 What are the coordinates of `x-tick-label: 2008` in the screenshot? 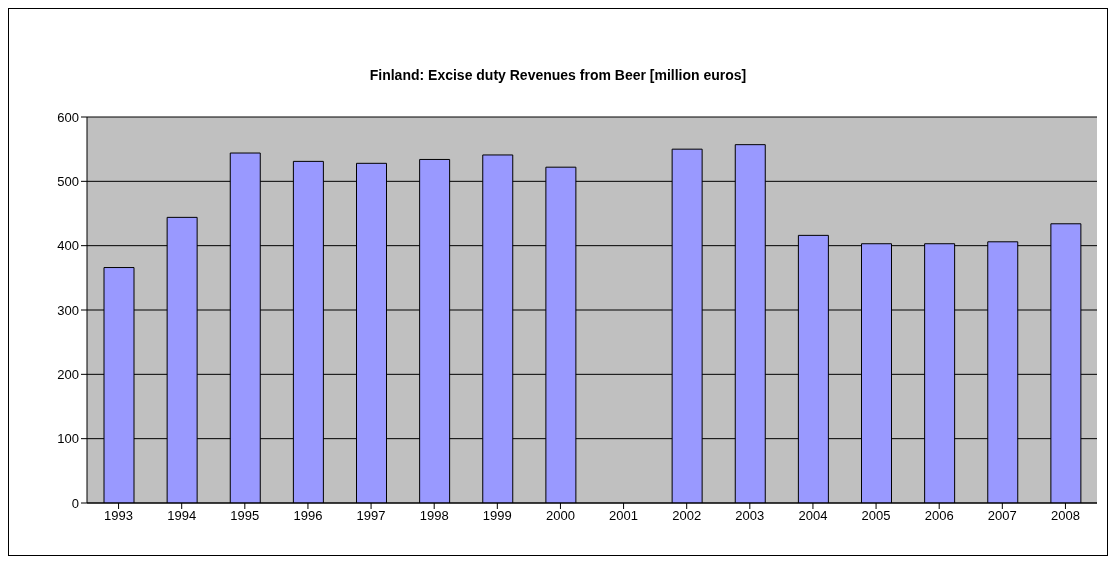 It's located at (1065, 516).